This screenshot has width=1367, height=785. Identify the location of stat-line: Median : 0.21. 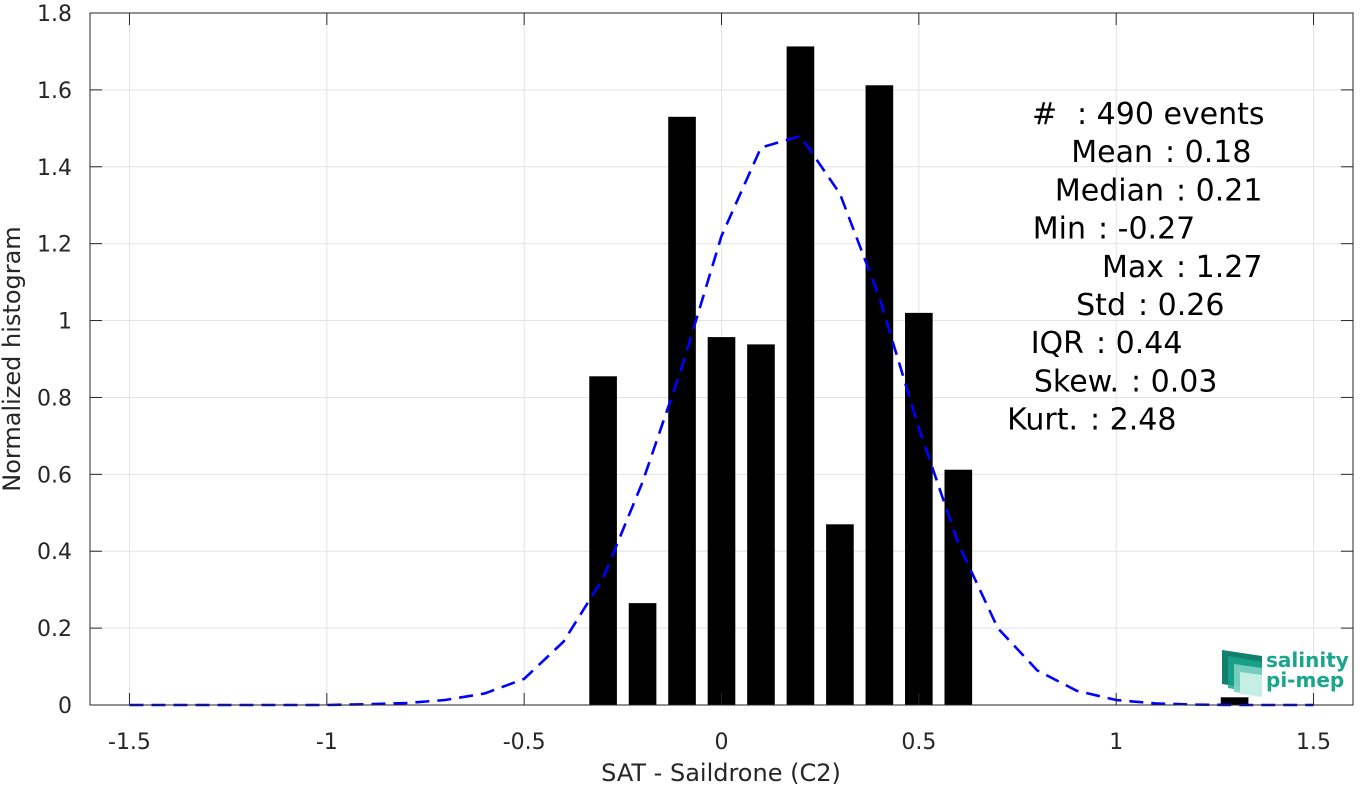
(1159, 190).